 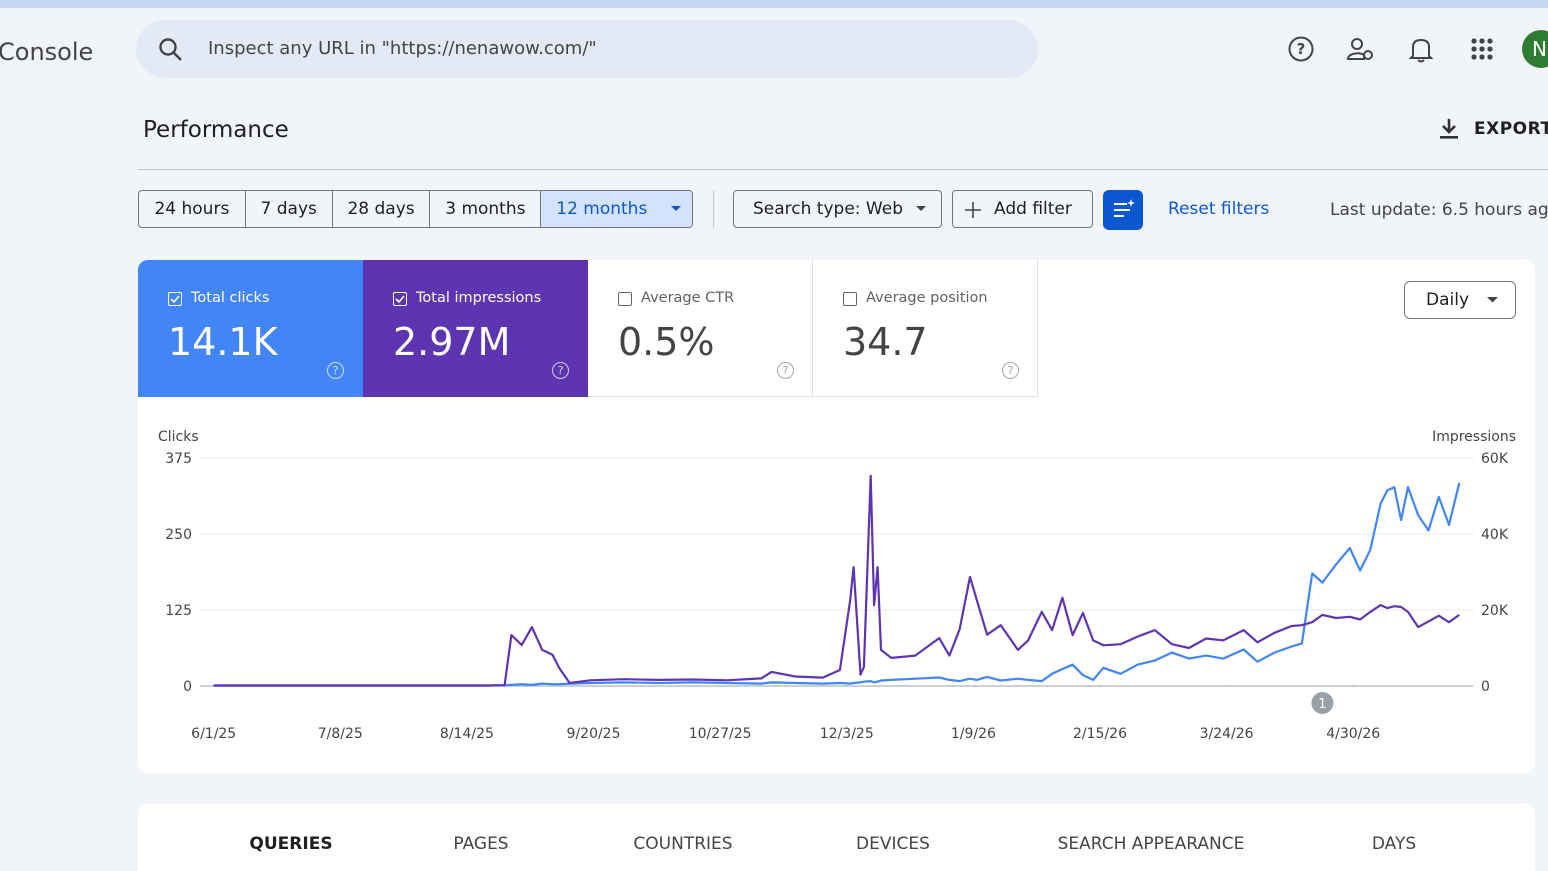 I want to click on date-range-option: 24 hours, so click(x=192, y=209).